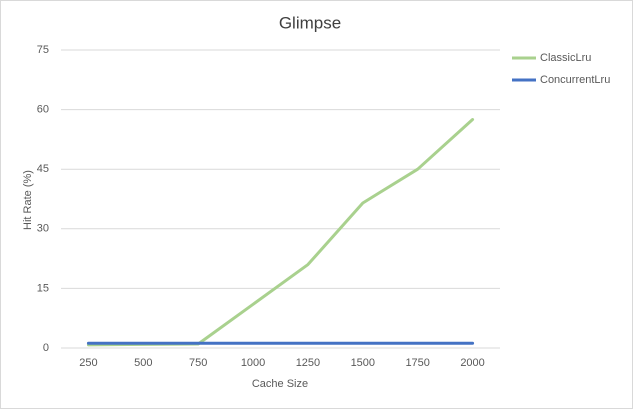  What do you see at coordinates (472, 363) in the screenshot?
I see `x-tick-label: 2000` at bounding box center [472, 363].